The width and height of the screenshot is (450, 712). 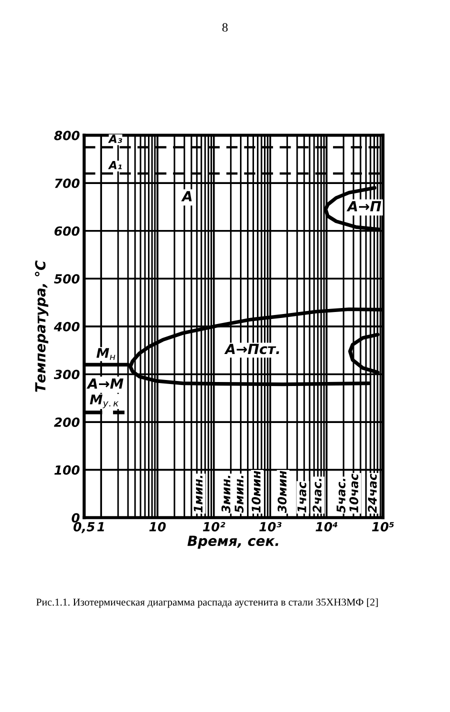 What do you see at coordinates (317, 495) in the screenshot?
I see `annotation: 2час.` at bounding box center [317, 495].